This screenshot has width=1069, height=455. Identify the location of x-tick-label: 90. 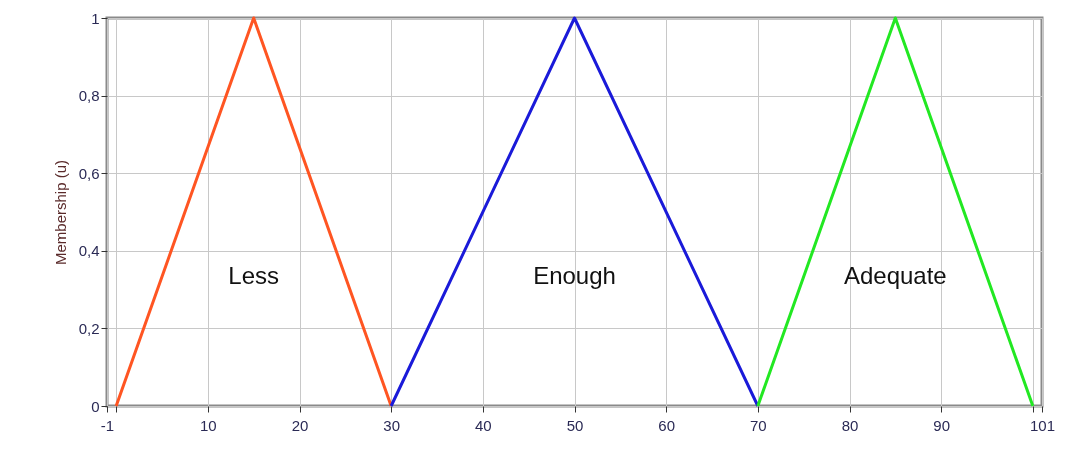
(942, 425).